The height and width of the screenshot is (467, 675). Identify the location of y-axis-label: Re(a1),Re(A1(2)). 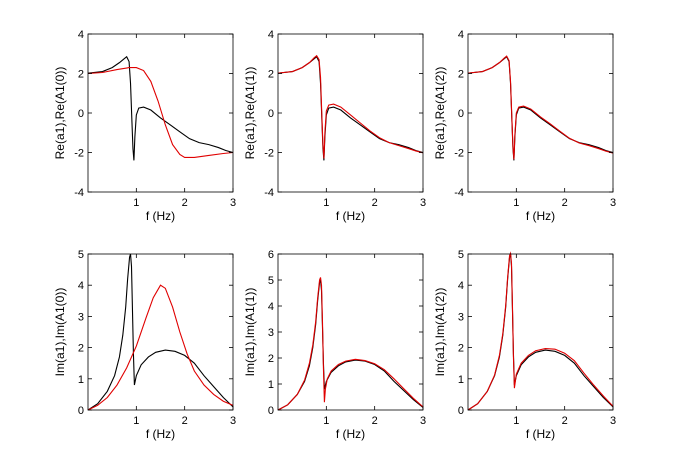
(440, 113).